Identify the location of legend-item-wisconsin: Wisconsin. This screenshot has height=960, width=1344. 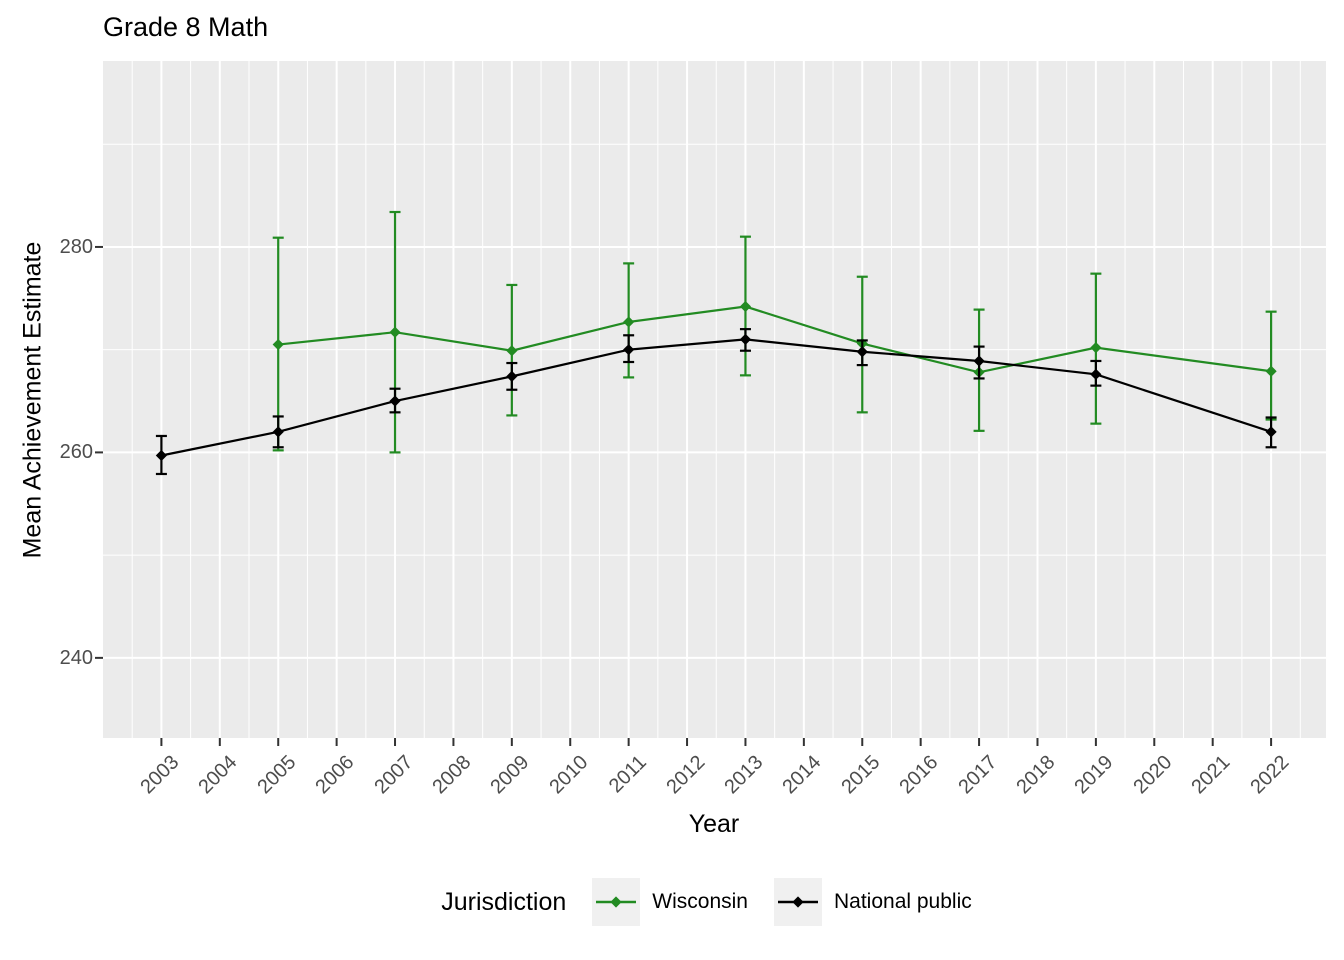
(678, 902).